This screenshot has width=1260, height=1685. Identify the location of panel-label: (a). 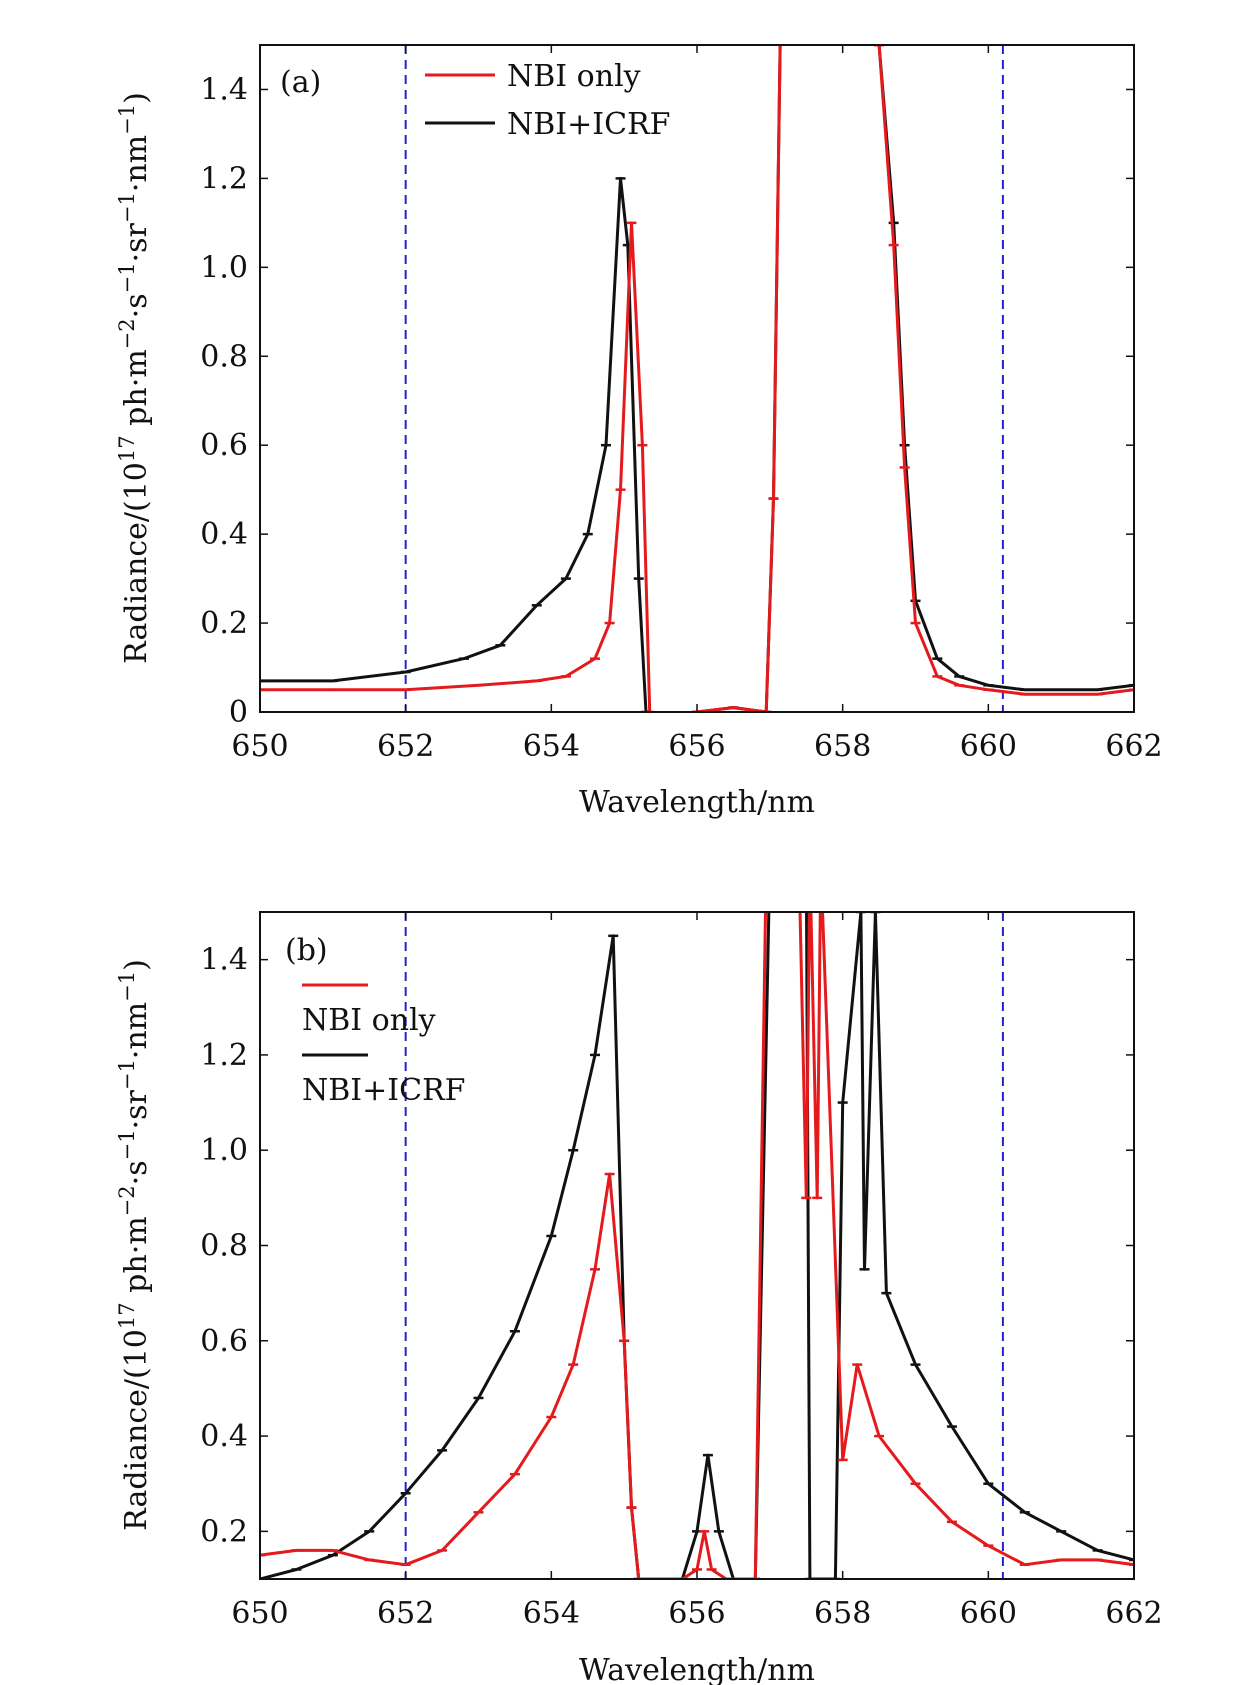
(300, 82).